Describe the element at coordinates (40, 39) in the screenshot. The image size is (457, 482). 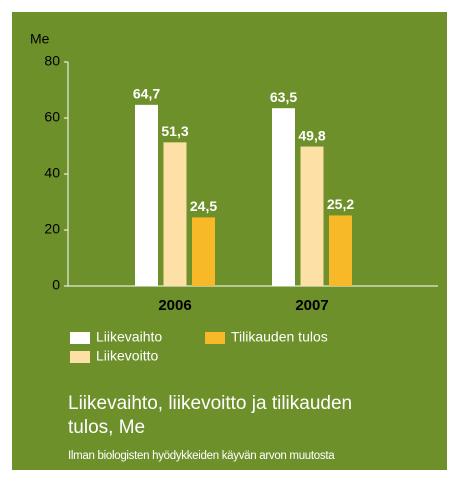
I see `y-axis-label: Me` at that location.